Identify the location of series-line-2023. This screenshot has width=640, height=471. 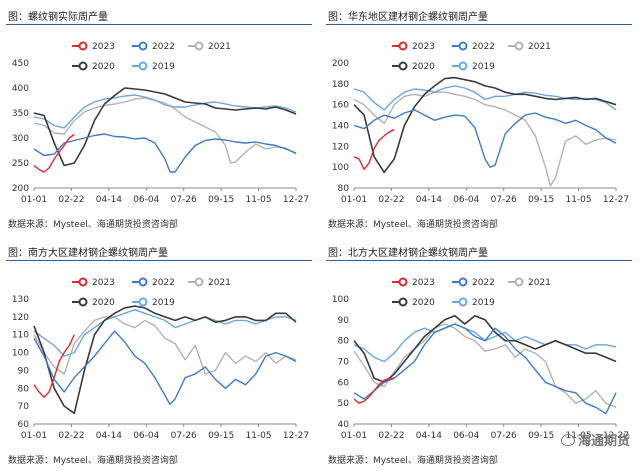
(374, 150).